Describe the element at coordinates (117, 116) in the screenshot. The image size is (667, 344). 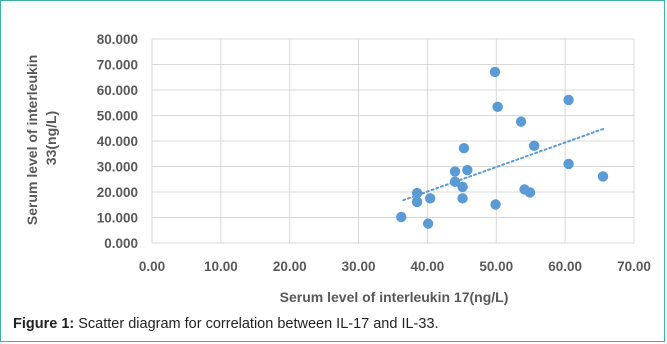
I see `y-tick-label: 50.000` at that location.